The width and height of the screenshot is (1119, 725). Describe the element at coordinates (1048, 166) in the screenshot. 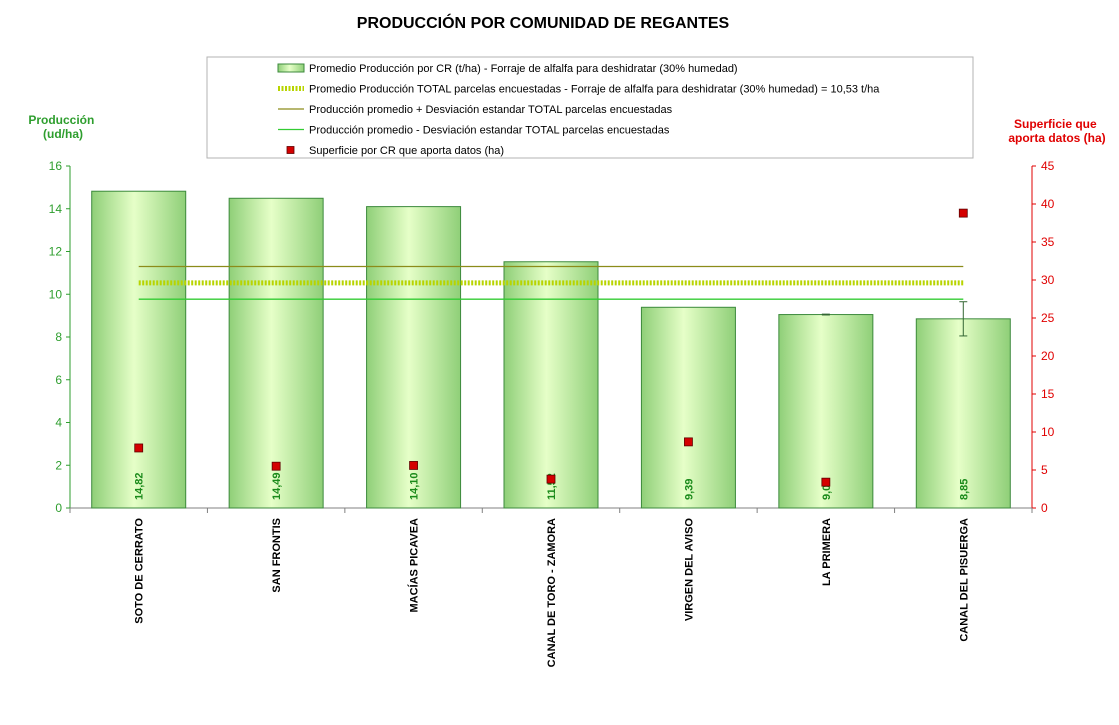

I see `y-right-tick-label: 45` at that location.